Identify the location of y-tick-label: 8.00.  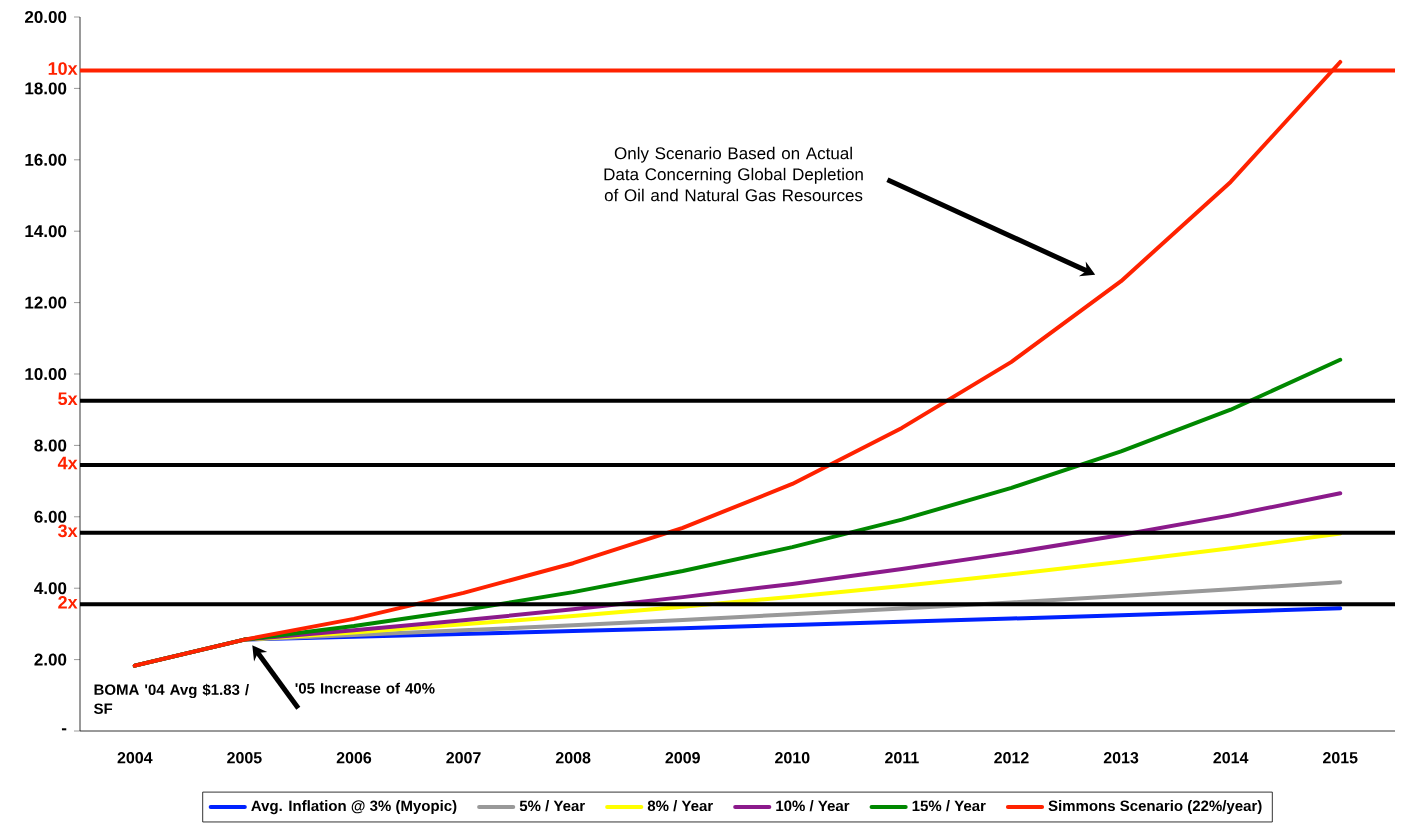
(50, 445).